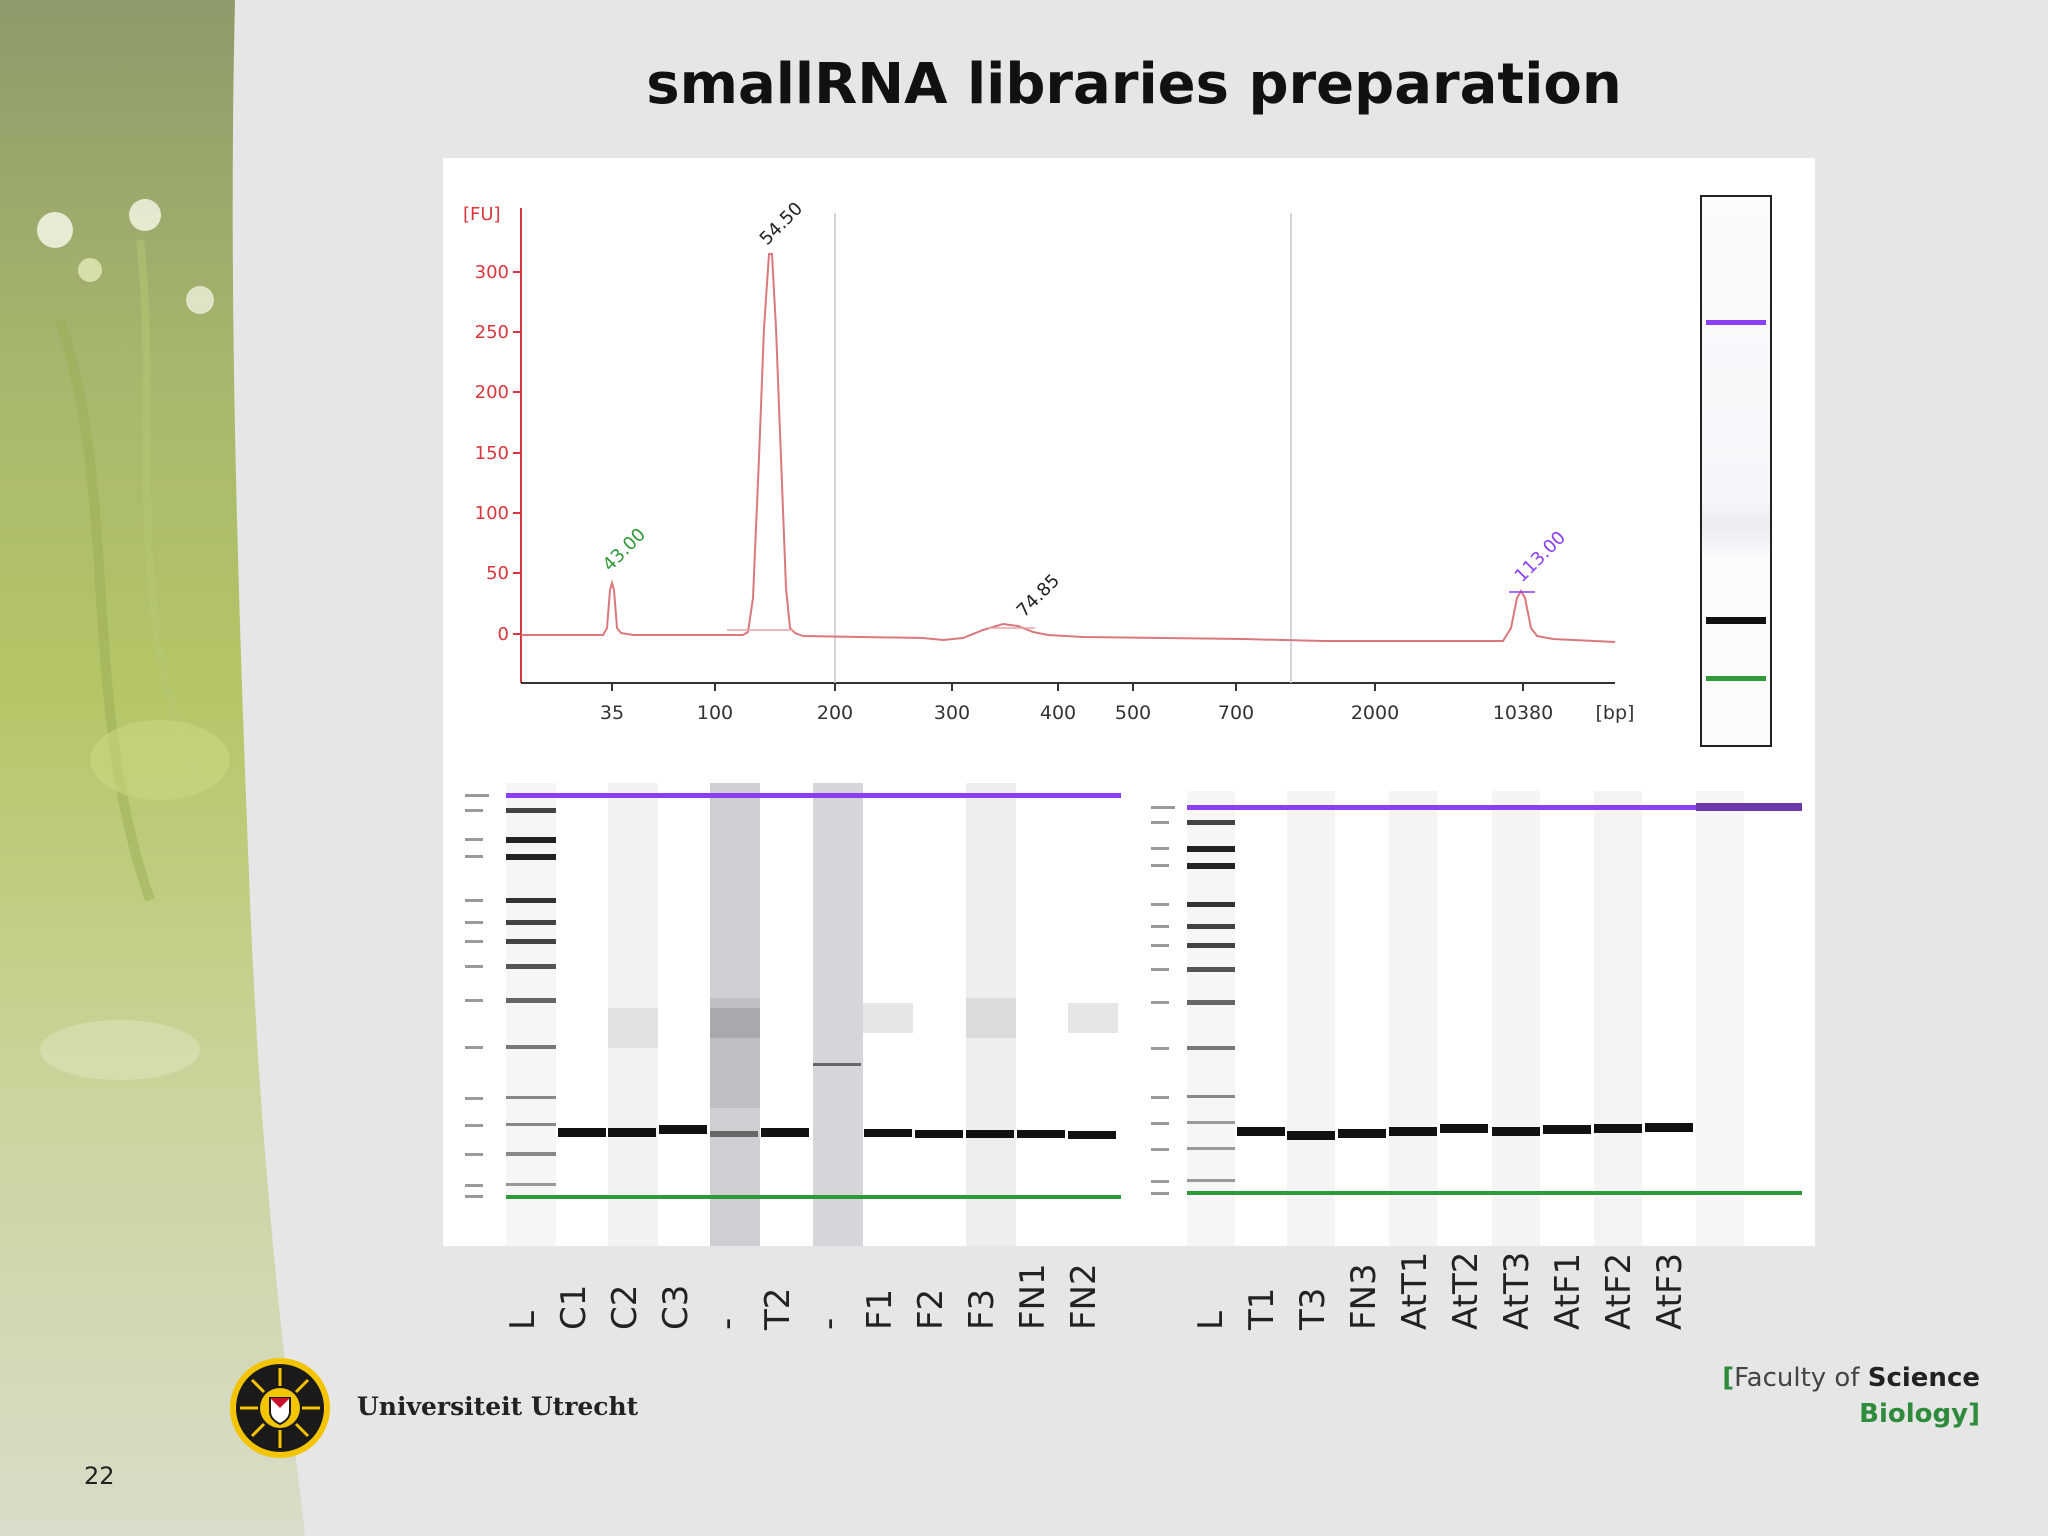  What do you see at coordinates (1058, 713) in the screenshot?
I see `x-tick-label: 400` at bounding box center [1058, 713].